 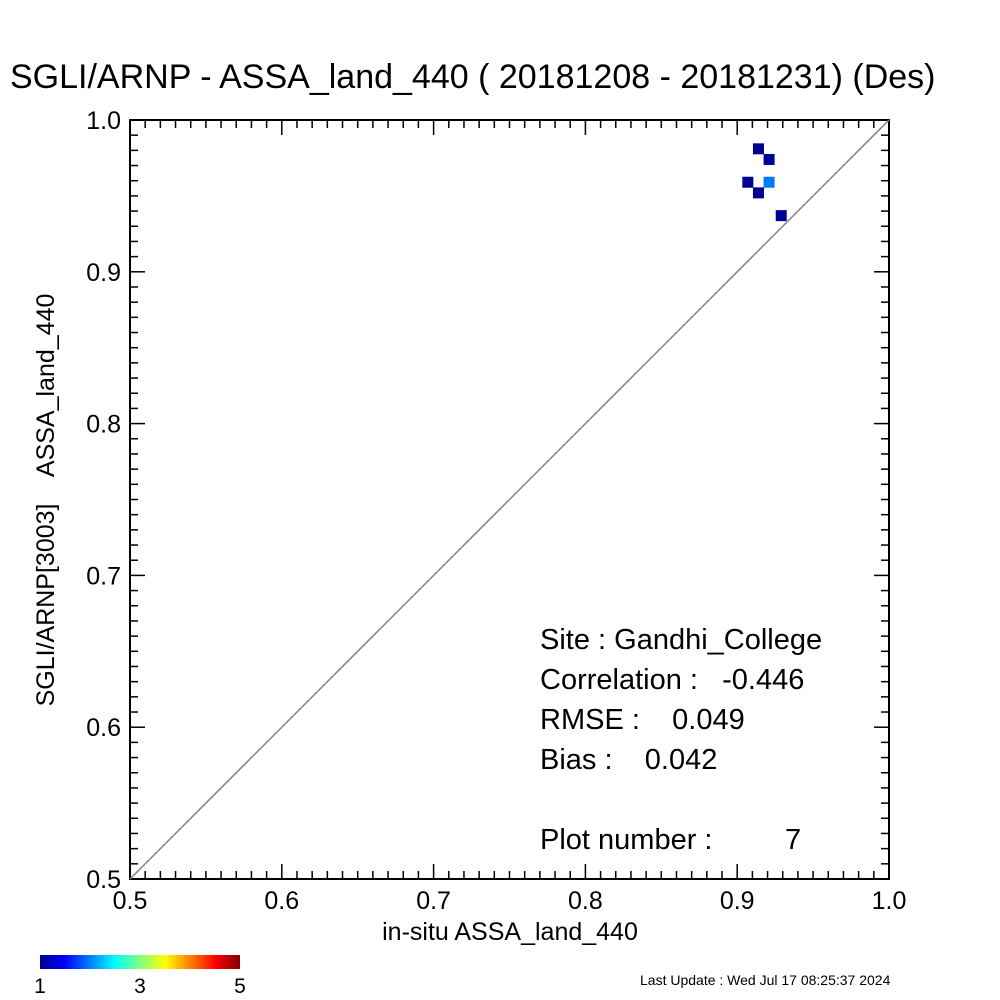 I want to click on last-update-text: Last Update : Wed Jul 17 08:25:37 2024, so click(x=765, y=980).